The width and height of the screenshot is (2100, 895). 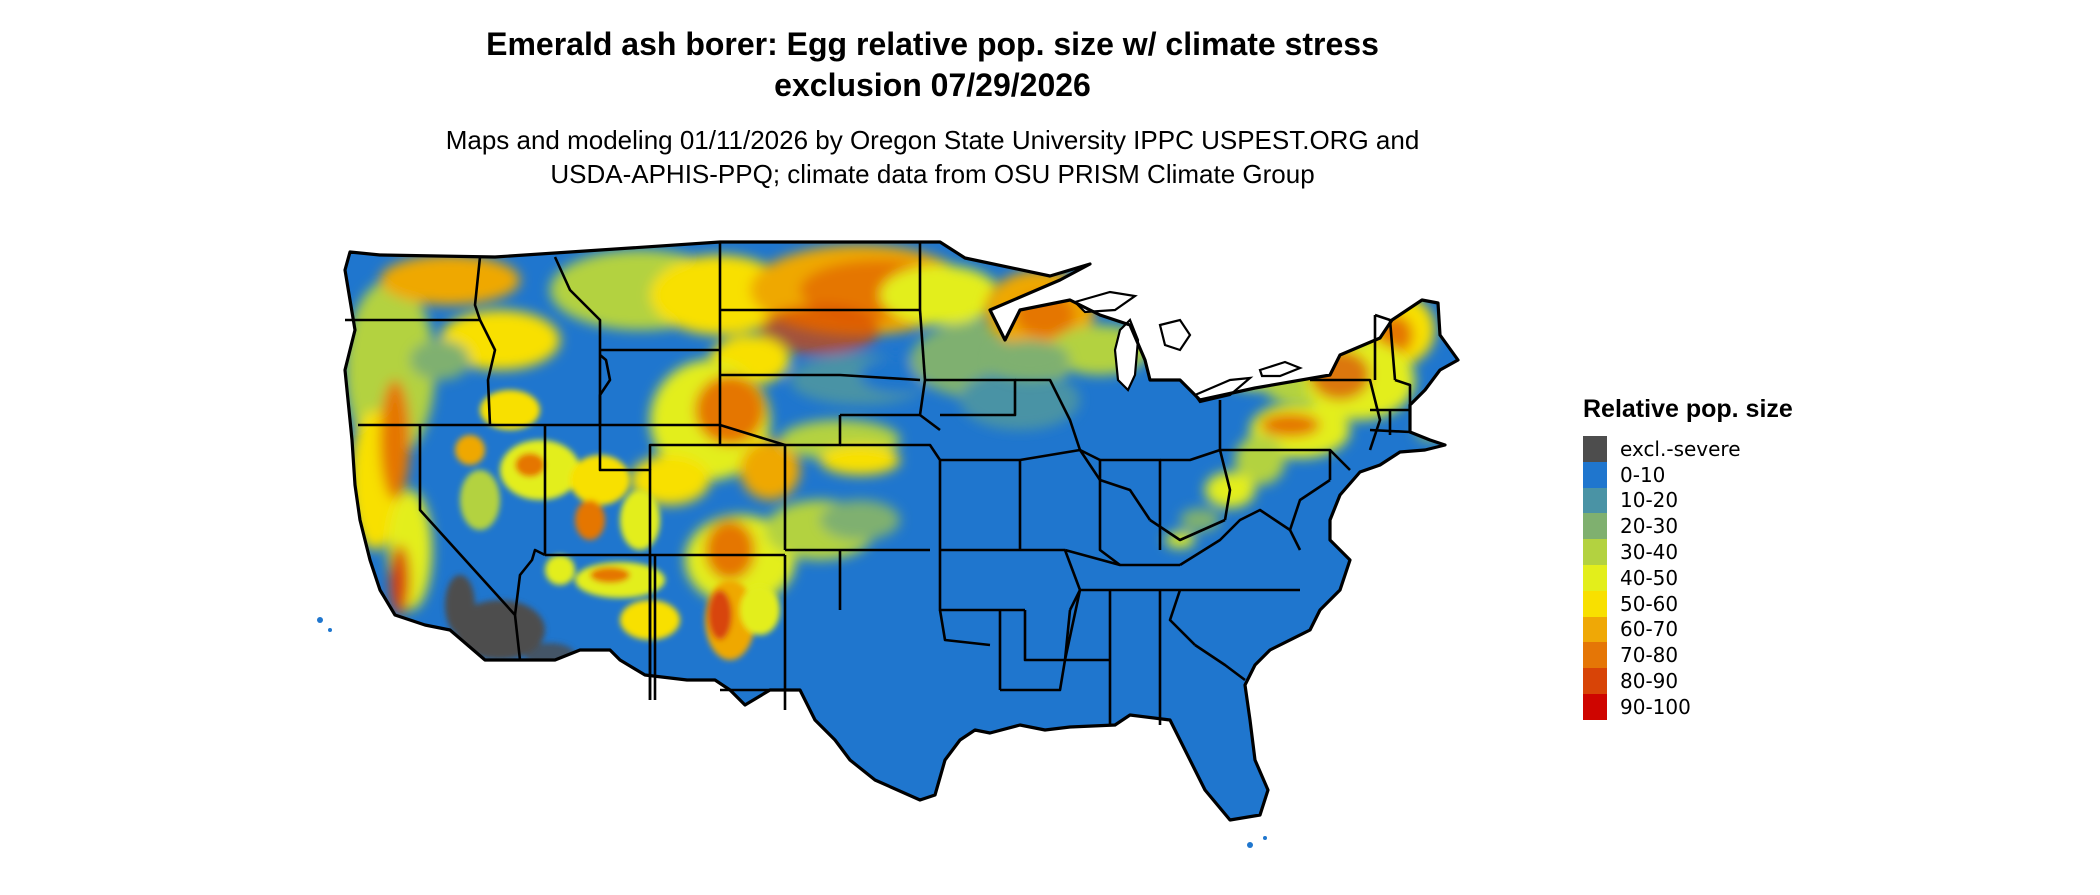 What do you see at coordinates (1187, 347) in the screenshot?
I see `great-lakes` at bounding box center [1187, 347].